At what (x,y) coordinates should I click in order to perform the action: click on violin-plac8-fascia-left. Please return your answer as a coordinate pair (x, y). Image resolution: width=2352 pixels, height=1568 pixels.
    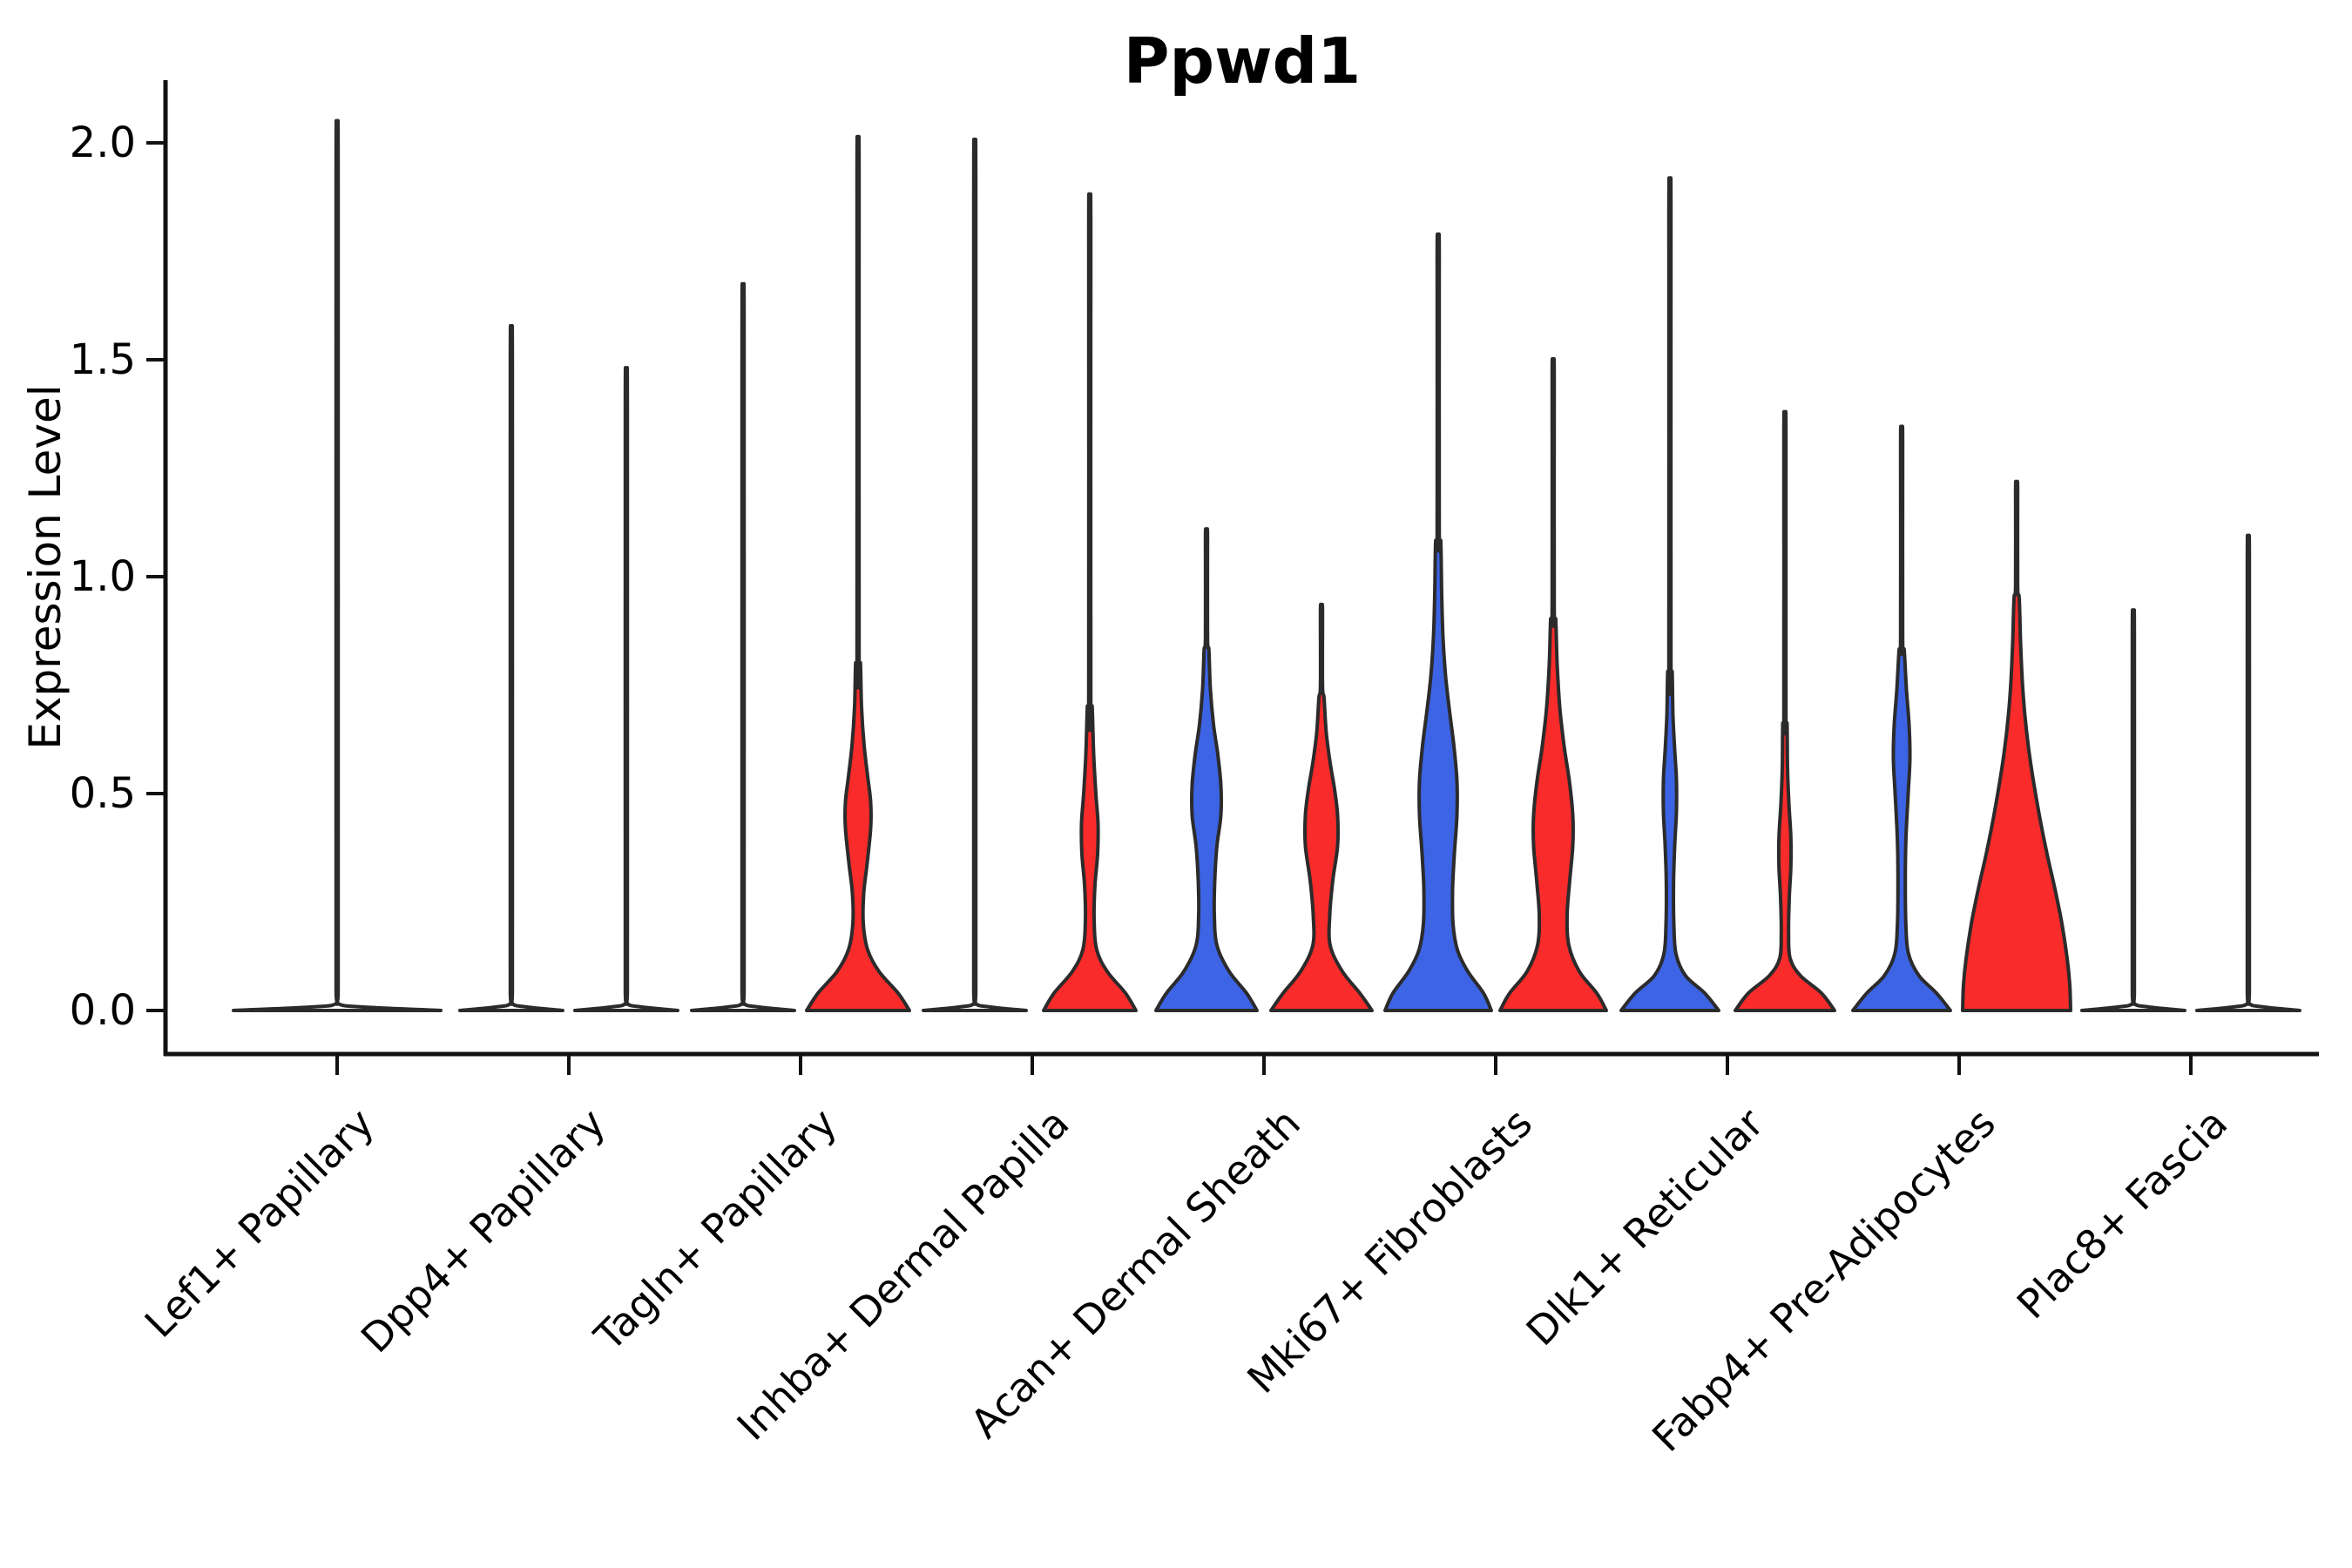
    Looking at the image, I should click on (2133, 810).